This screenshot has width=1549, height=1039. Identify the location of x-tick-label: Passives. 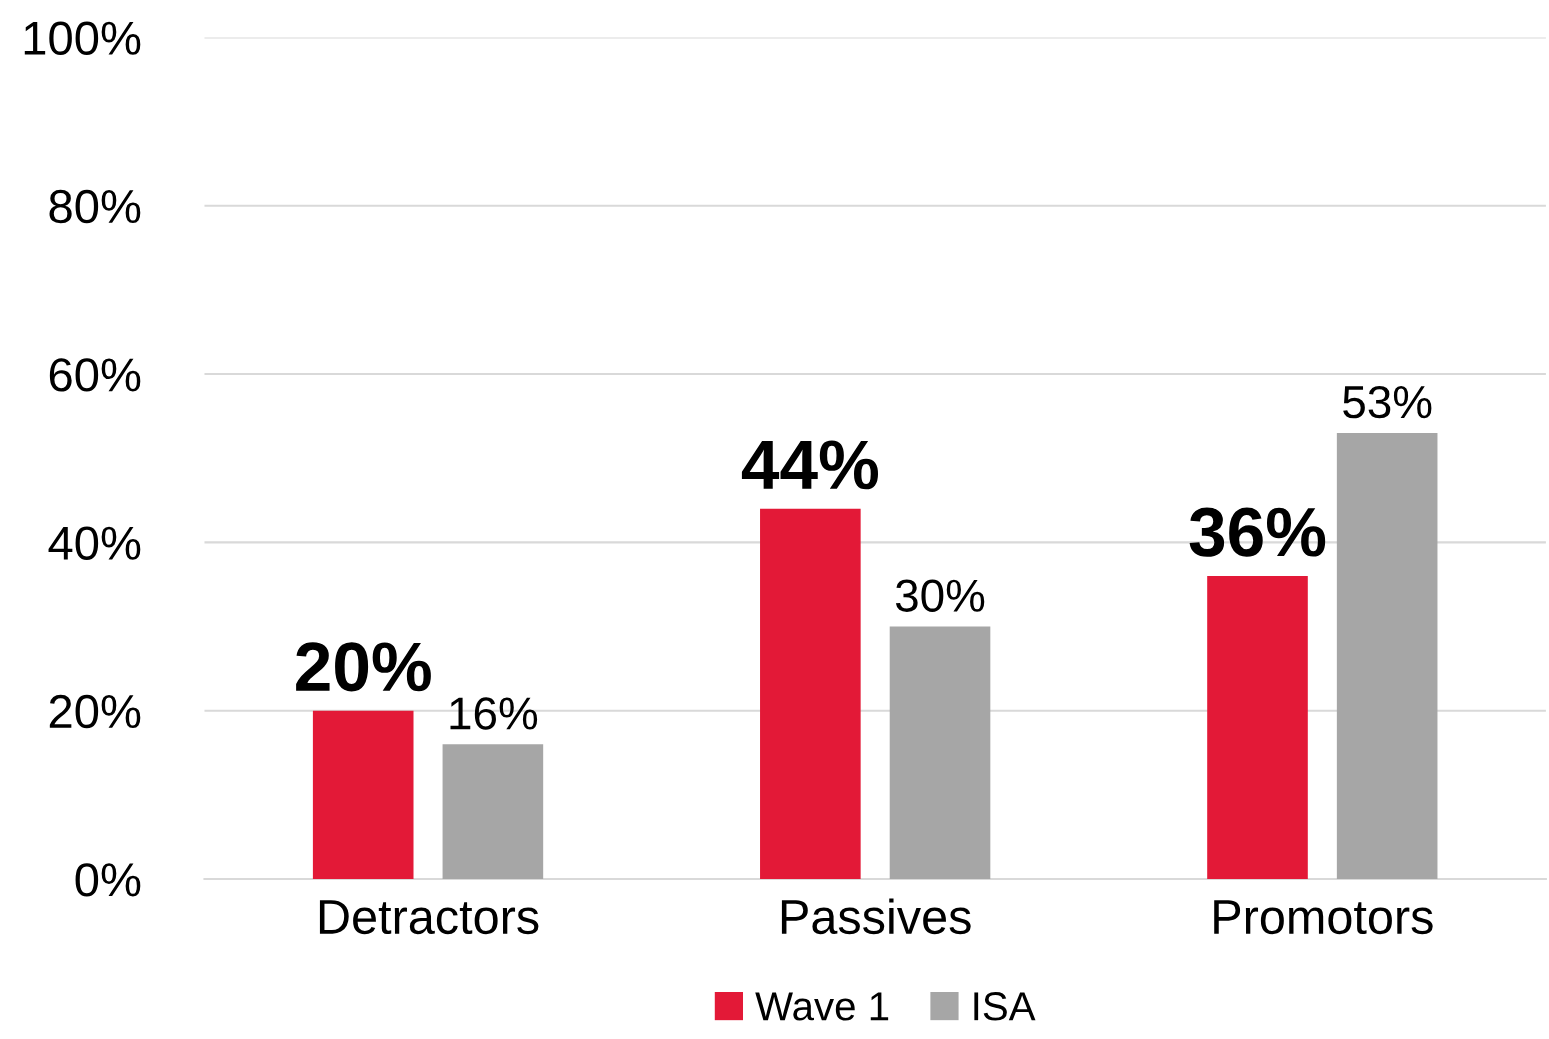
(876, 916).